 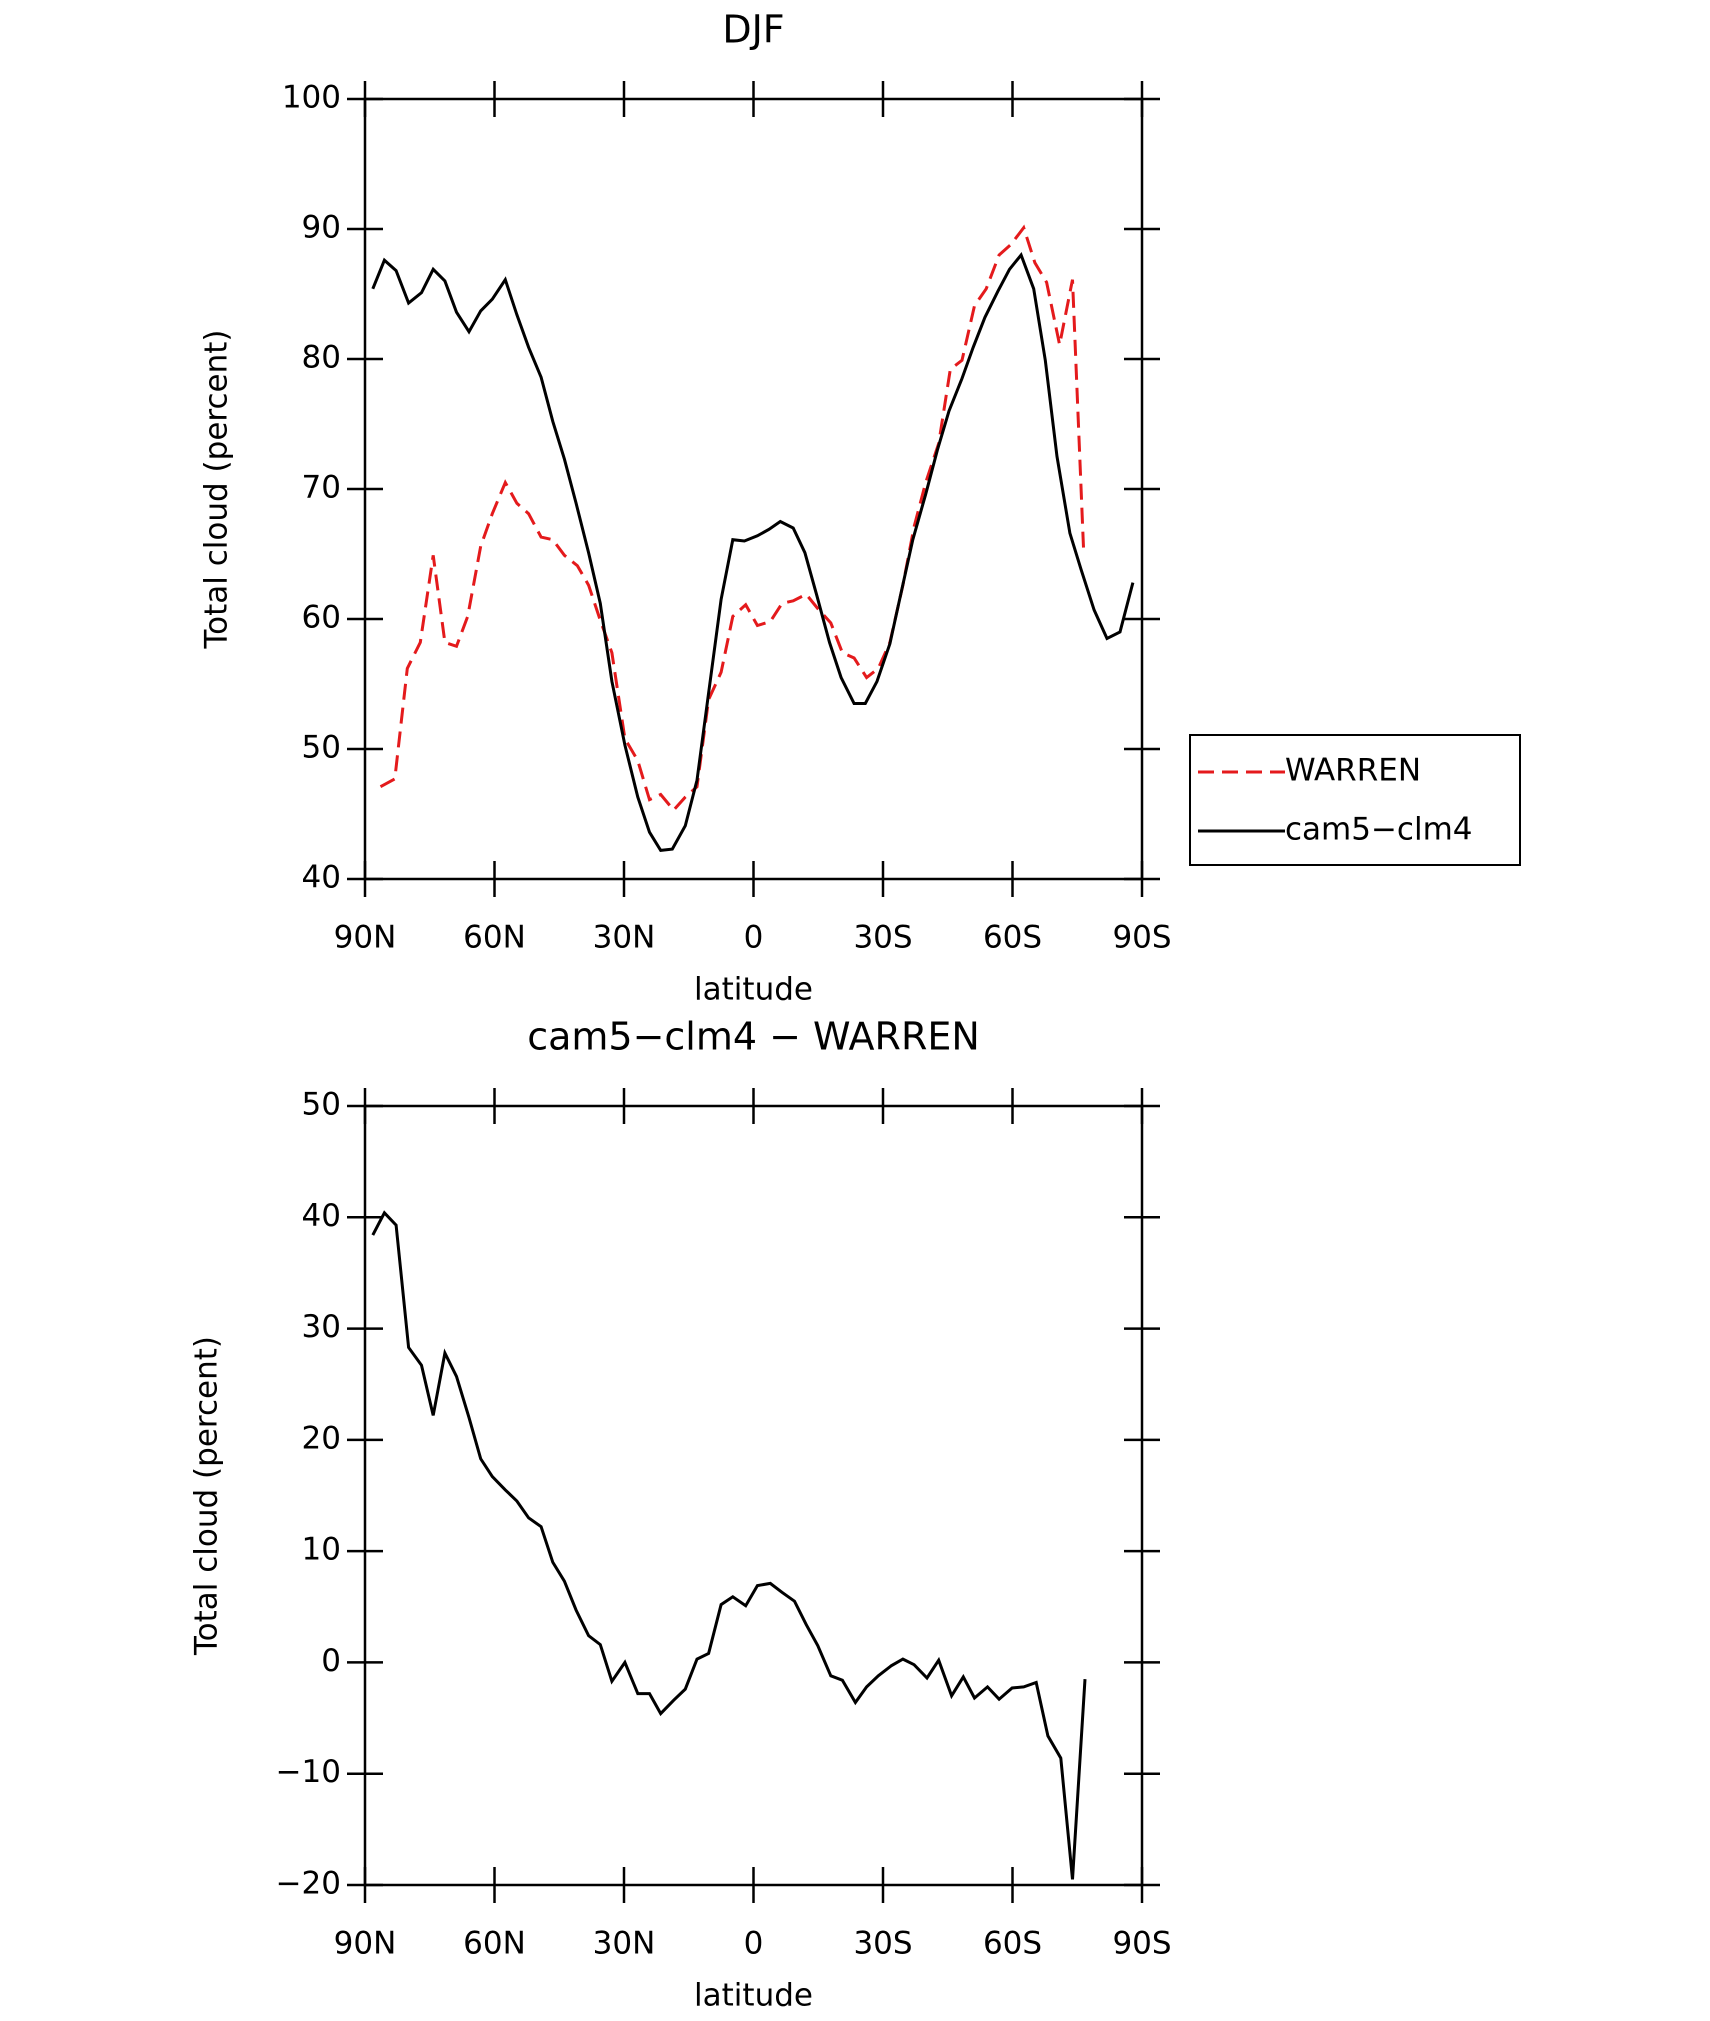 I want to click on y-tick-label: −10, so click(x=308, y=1772).